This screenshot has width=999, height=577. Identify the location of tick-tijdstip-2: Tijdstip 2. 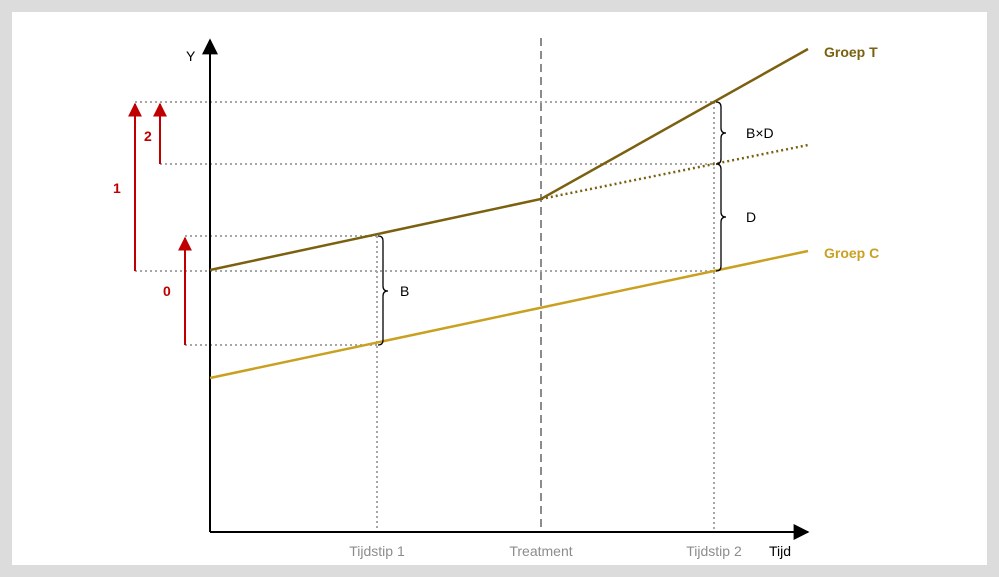
(714, 551).